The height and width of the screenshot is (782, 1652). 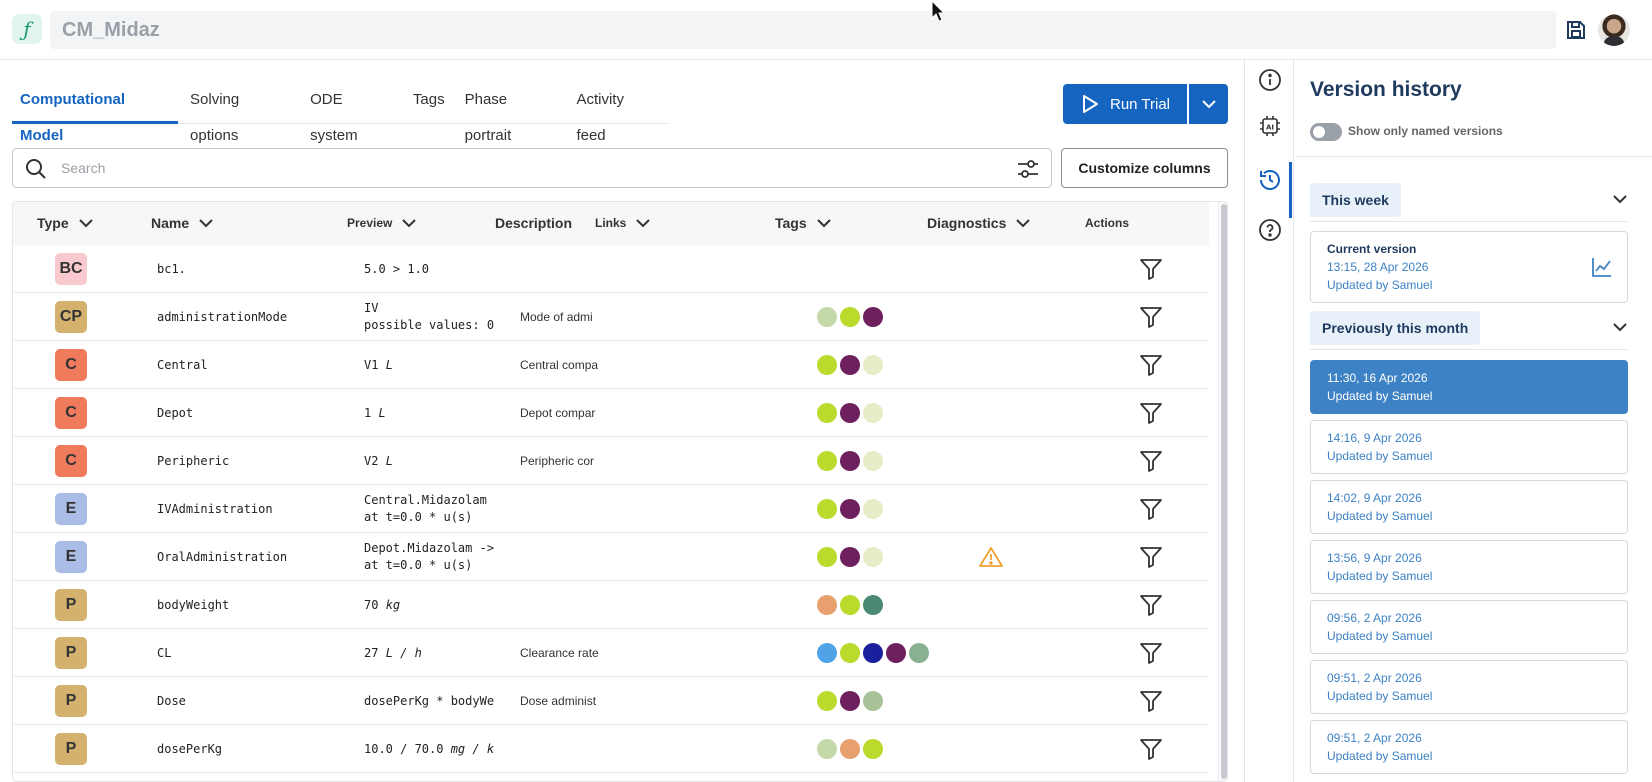 What do you see at coordinates (979, 223) in the screenshot?
I see `column-header-diagnostics: Diagnostics` at bounding box center [979, 223].